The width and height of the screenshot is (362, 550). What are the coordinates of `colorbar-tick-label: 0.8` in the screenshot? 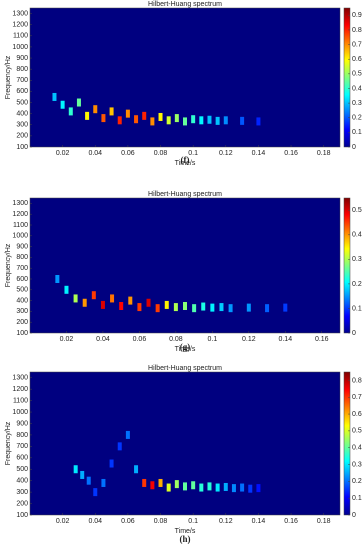 It's located at (357, 30).